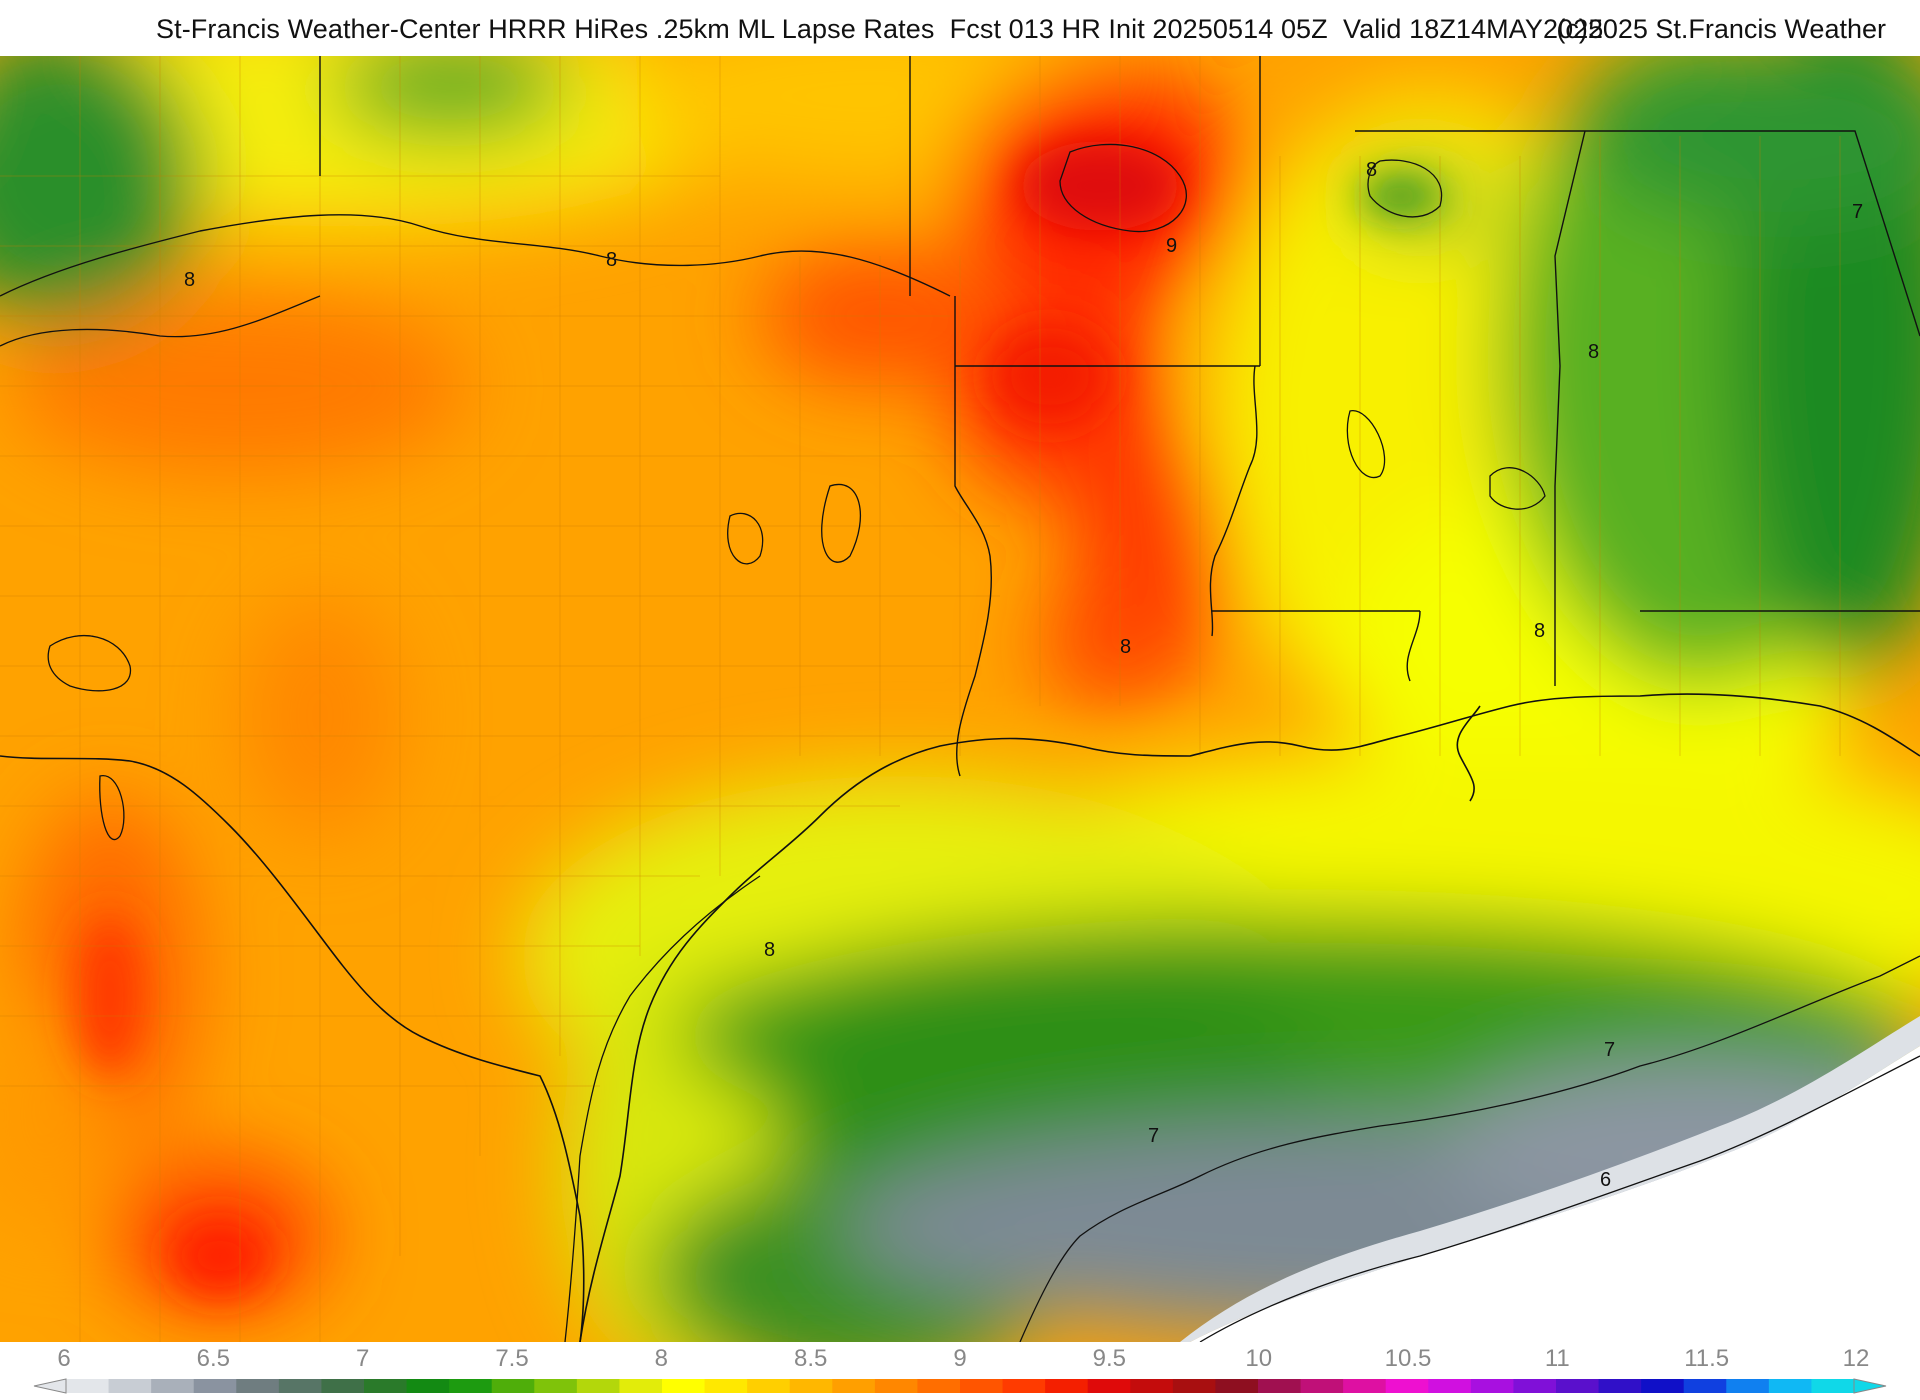 This screenshot has height=1400, width=1920. I want to click on legend-swatches, so click(960, 1386).